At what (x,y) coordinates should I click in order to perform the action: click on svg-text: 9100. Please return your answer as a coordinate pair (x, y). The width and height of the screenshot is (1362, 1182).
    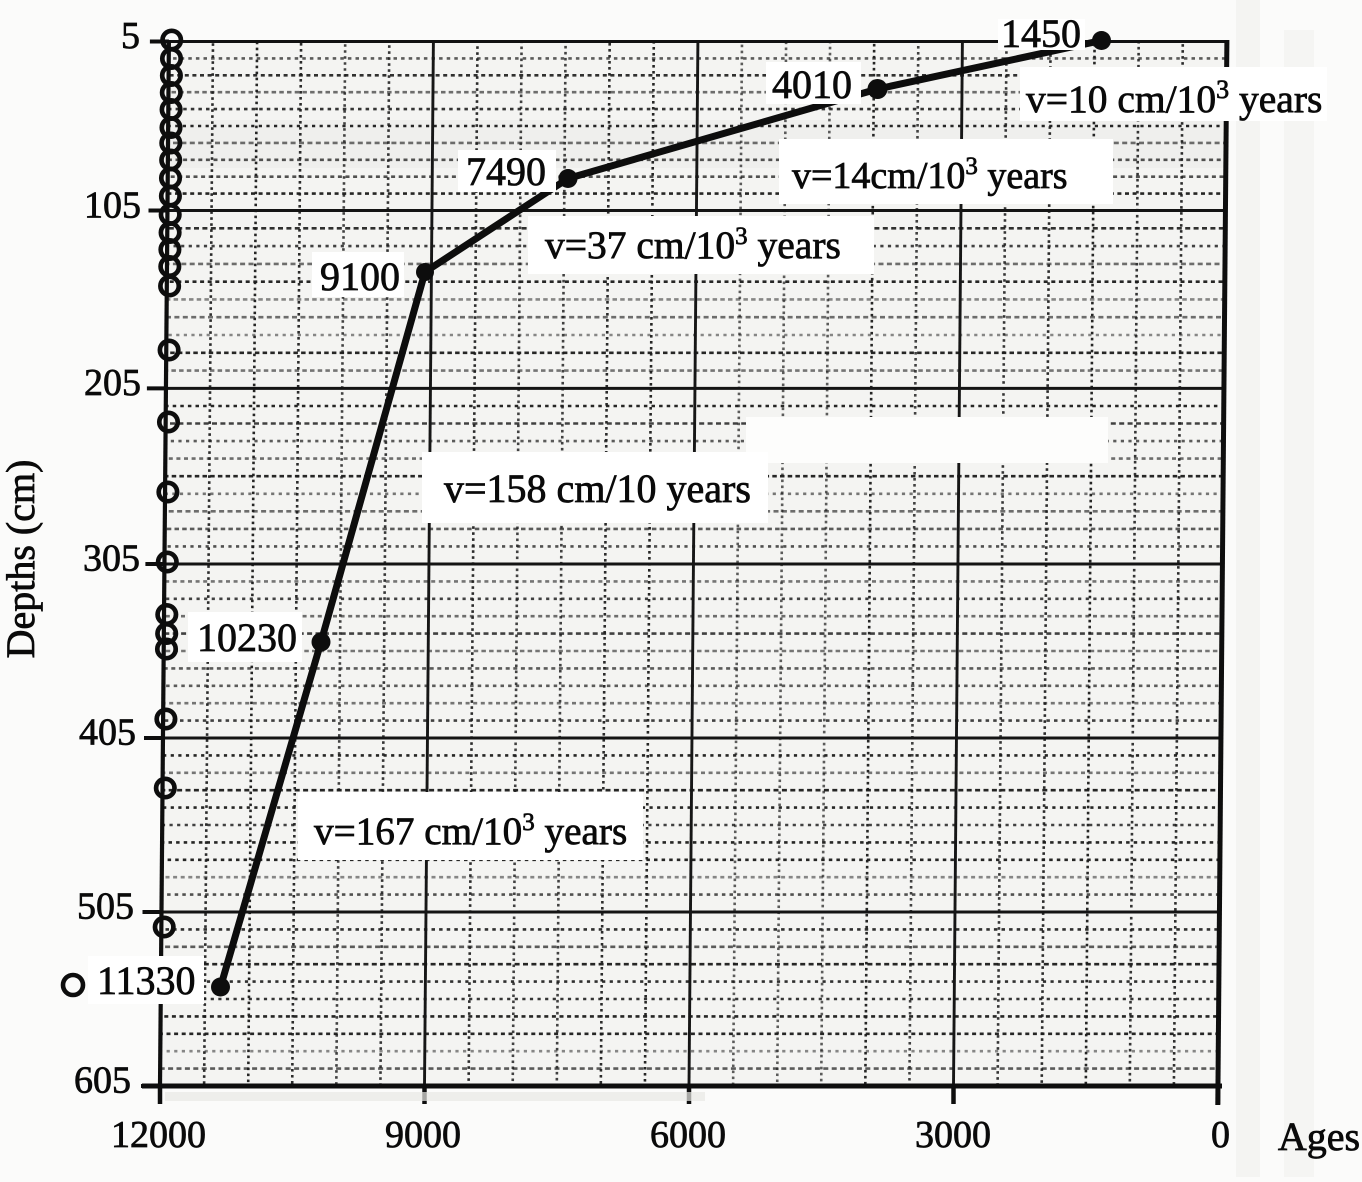
    Looking at the image, I should click on (360, 276).